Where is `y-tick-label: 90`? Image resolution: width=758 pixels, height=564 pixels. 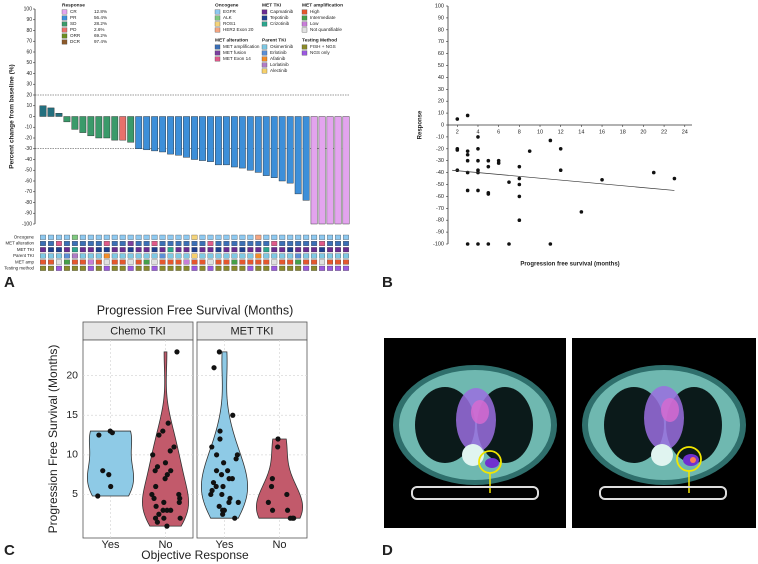 y-tick-label: 90 is located at coordinates (441, 18).